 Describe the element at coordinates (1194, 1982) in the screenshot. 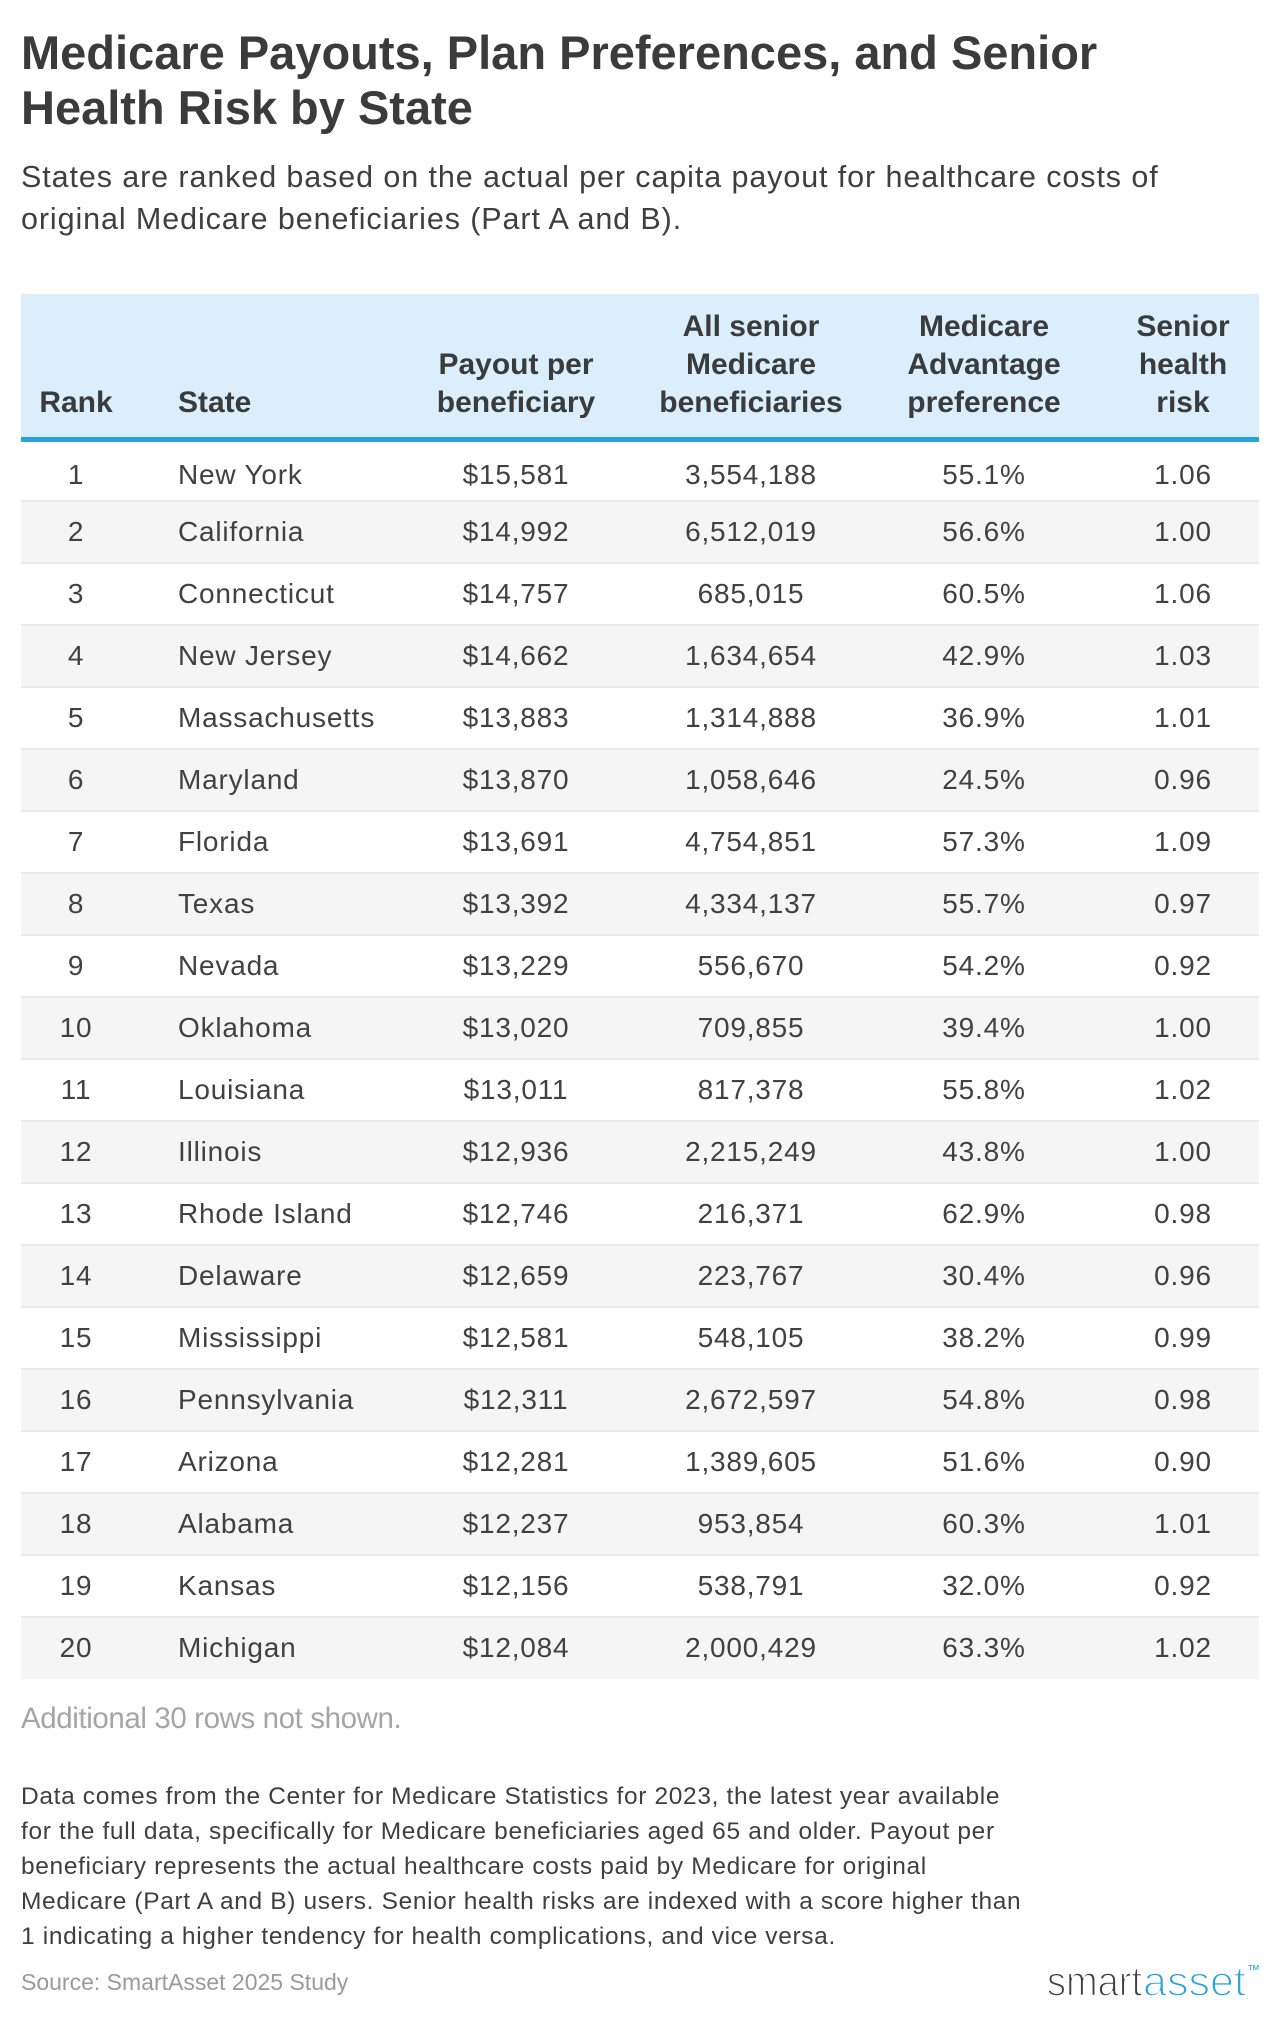

I see `svg-text: asset` at that location.